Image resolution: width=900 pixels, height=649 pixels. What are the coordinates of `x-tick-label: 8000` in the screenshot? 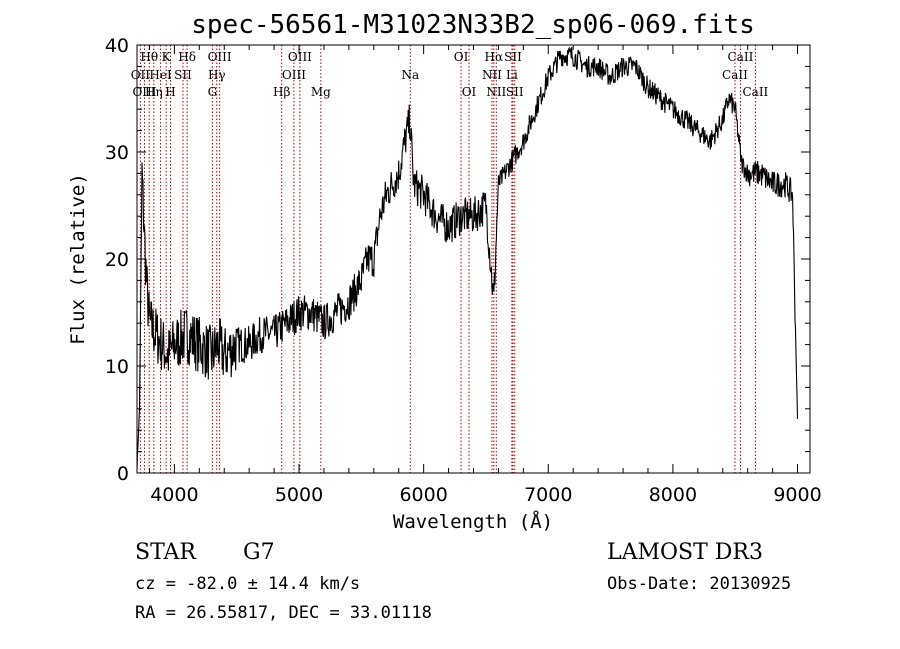 It's located at (673, 495).